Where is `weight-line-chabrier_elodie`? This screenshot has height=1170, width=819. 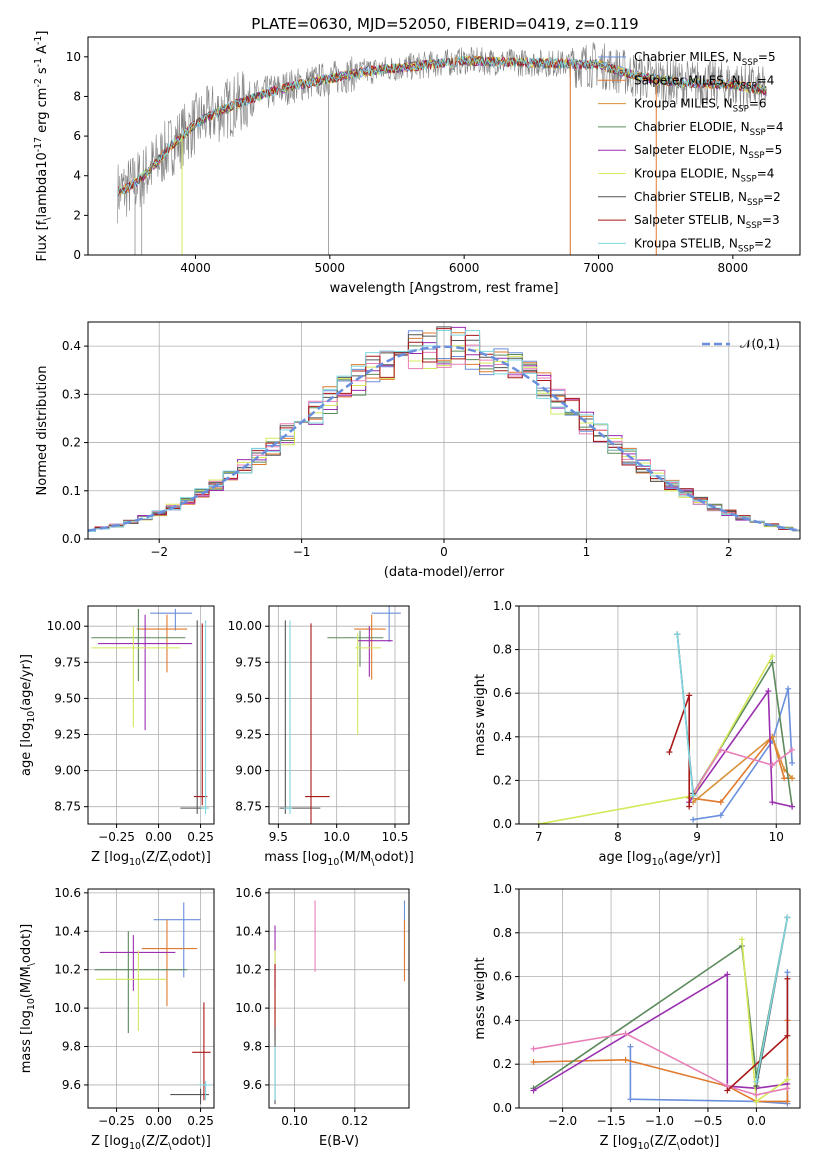 weight-line-chabrier_elodie is located at coordinates (661, 1003).